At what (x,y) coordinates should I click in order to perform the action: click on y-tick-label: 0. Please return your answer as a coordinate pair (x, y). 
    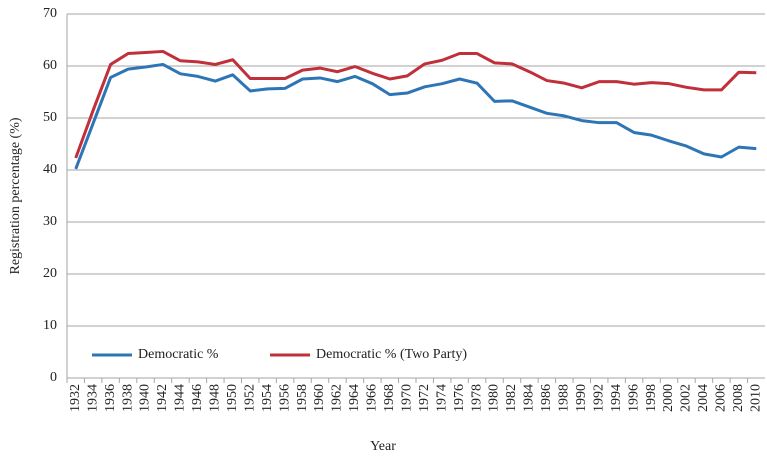
    Looking at the image, I should click on (53, 377).